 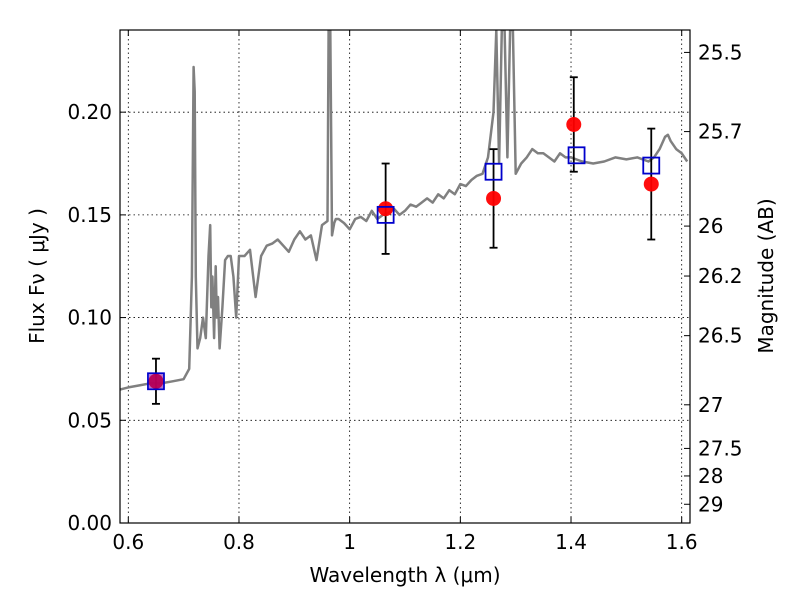 What do you see at coordinates (89, 318) in the screenshot?
I see `y-tick-label: 0.10` at bounding box center [89, 318].